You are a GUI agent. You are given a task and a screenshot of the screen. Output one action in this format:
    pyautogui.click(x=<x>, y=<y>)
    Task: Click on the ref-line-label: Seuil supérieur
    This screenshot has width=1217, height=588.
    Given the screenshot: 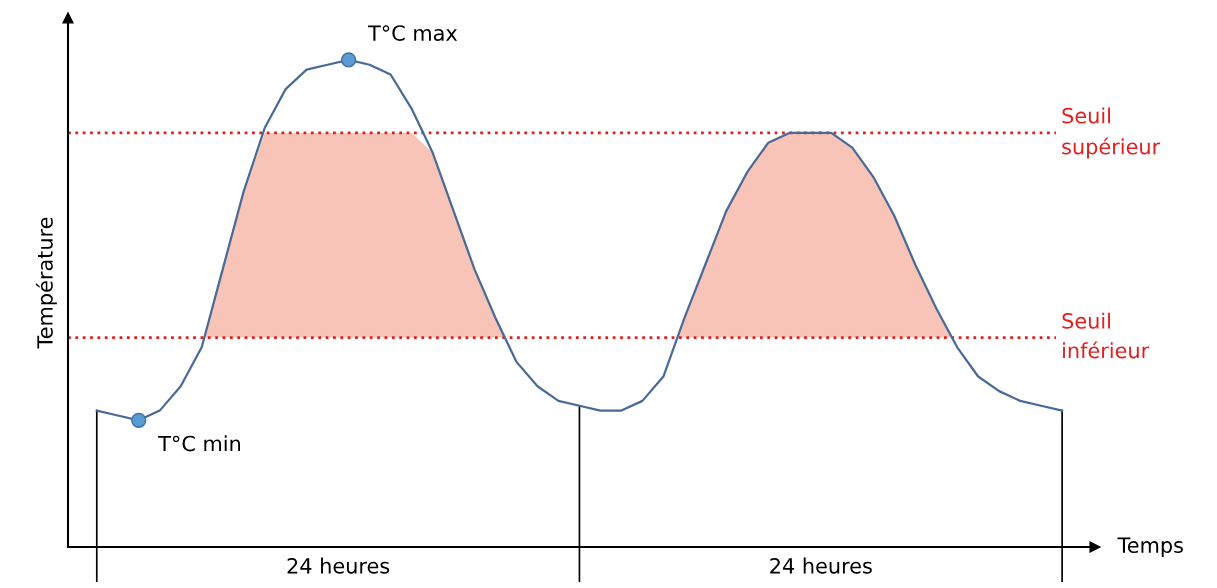 What is the action you would take?
    pyautogui.click(x=1111, y=133)
    